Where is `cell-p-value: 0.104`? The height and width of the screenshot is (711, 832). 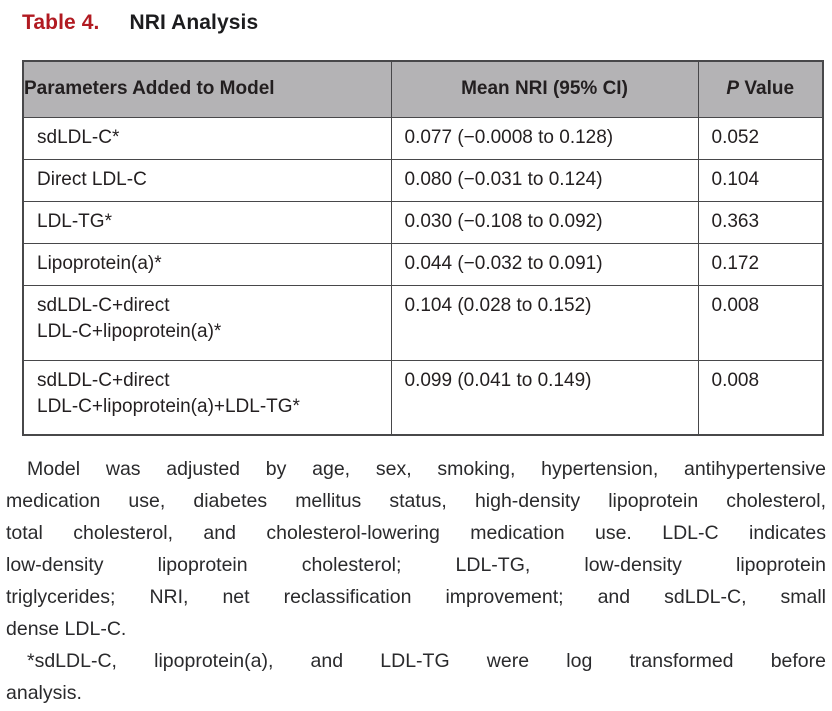
cell-p-value: 0.104 is located at coordinates (760, 180).